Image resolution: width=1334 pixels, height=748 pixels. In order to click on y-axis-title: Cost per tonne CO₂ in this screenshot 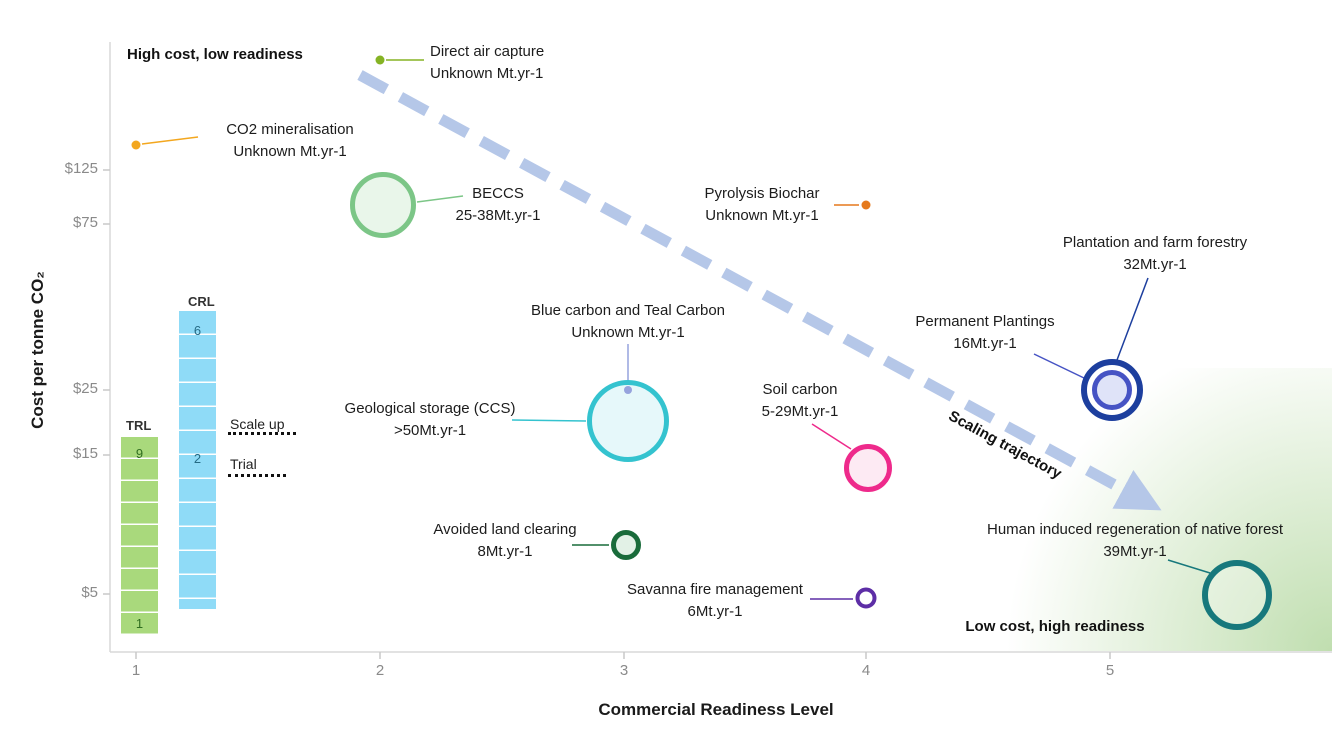, I will do `click(37, 350)`.